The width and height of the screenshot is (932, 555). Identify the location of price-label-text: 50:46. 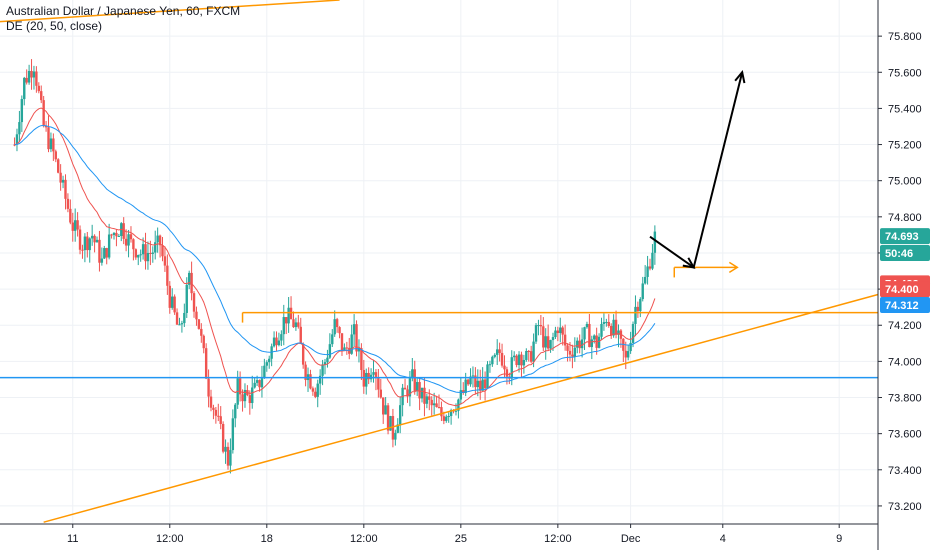
(899, 254).